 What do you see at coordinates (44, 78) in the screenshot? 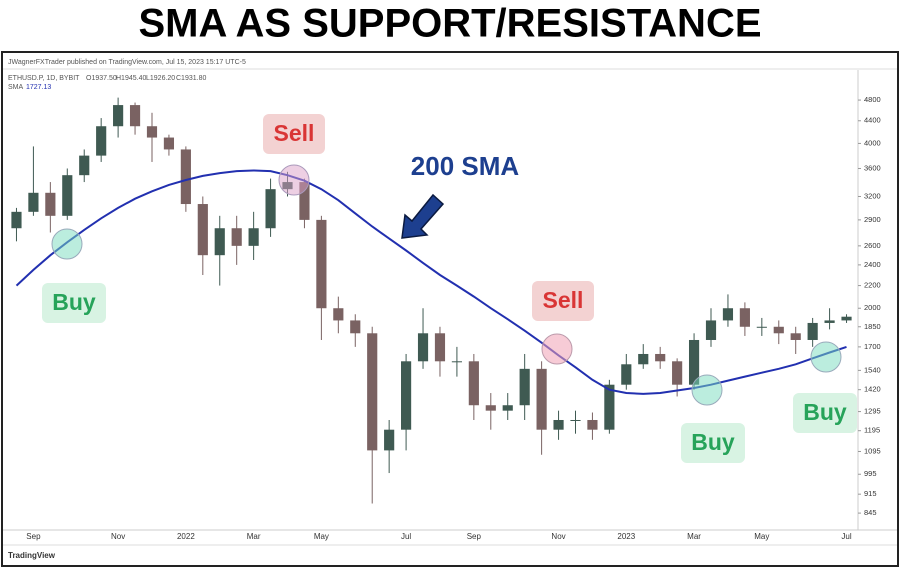
I see `symbol-line: ETHUSD.P, 1D, BYBIT` at bounding box center [44, 78].